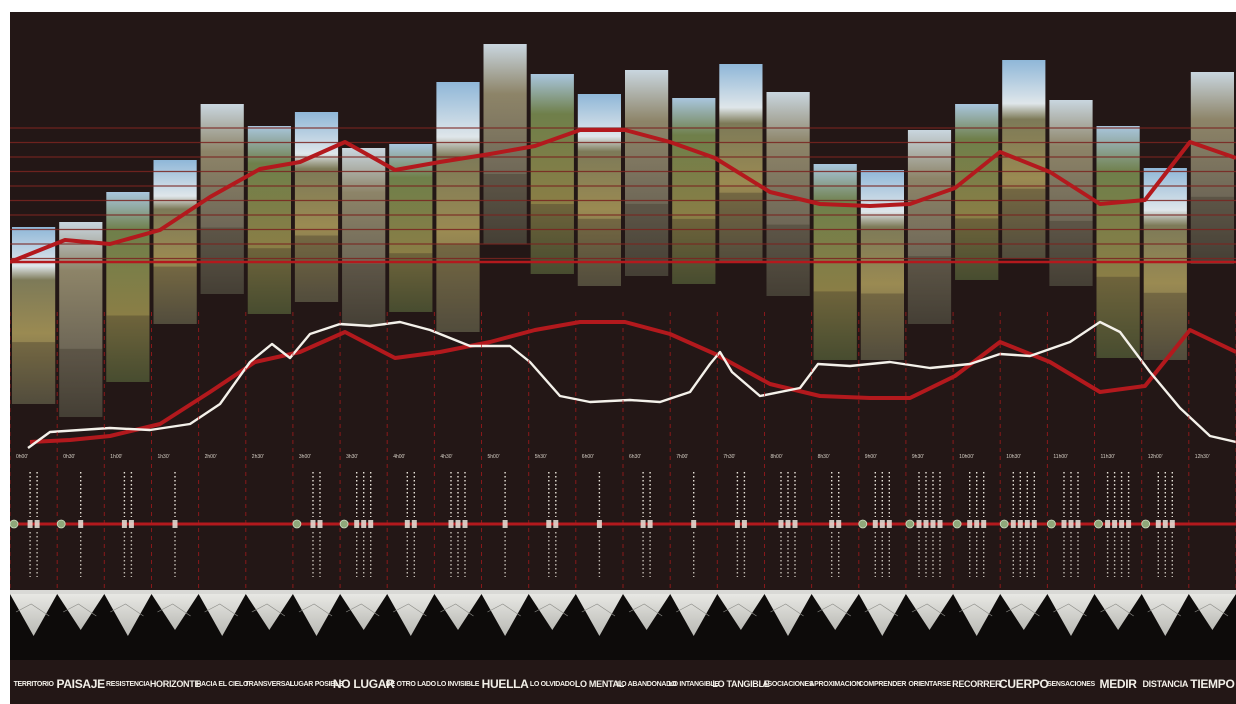 This screenshot has width=1236, height=704. What do you see at coordinates (835, 684) in the screenshot?
I see `concept-label: APROXIMACION` at bounding box center [835, 684].